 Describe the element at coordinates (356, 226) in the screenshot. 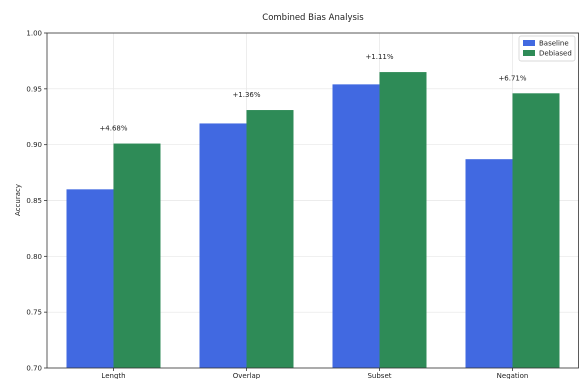

I see `bar-baseline-subset` at that location.